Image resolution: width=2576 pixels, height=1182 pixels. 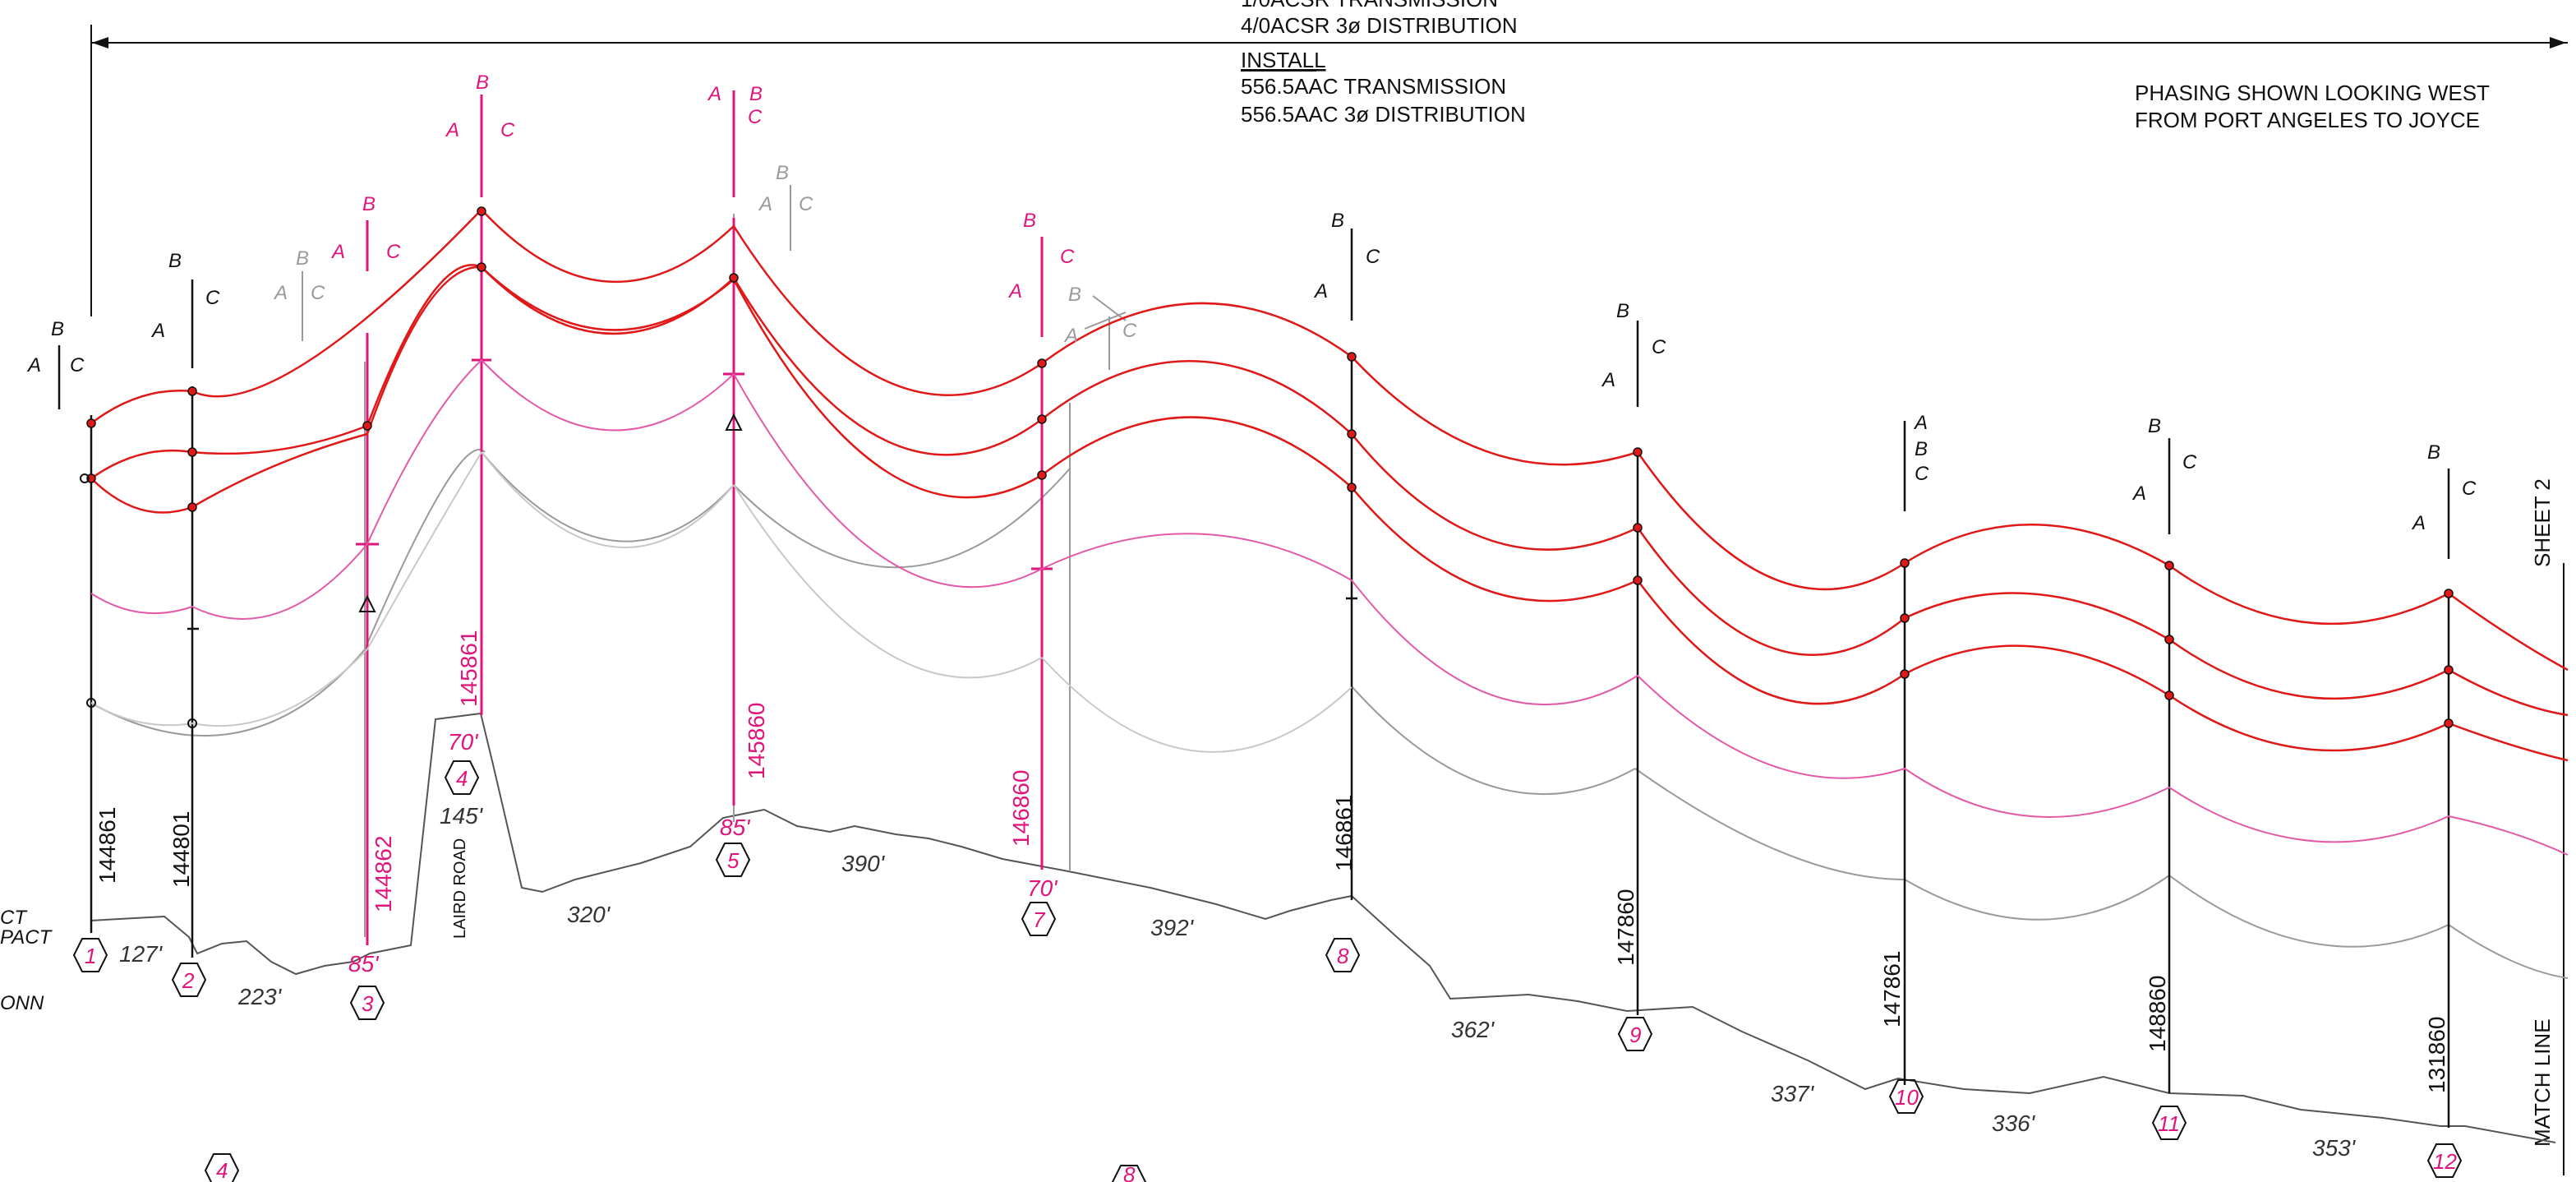 I want to click on svg-text: 8, so click(x=1129, y=1172).